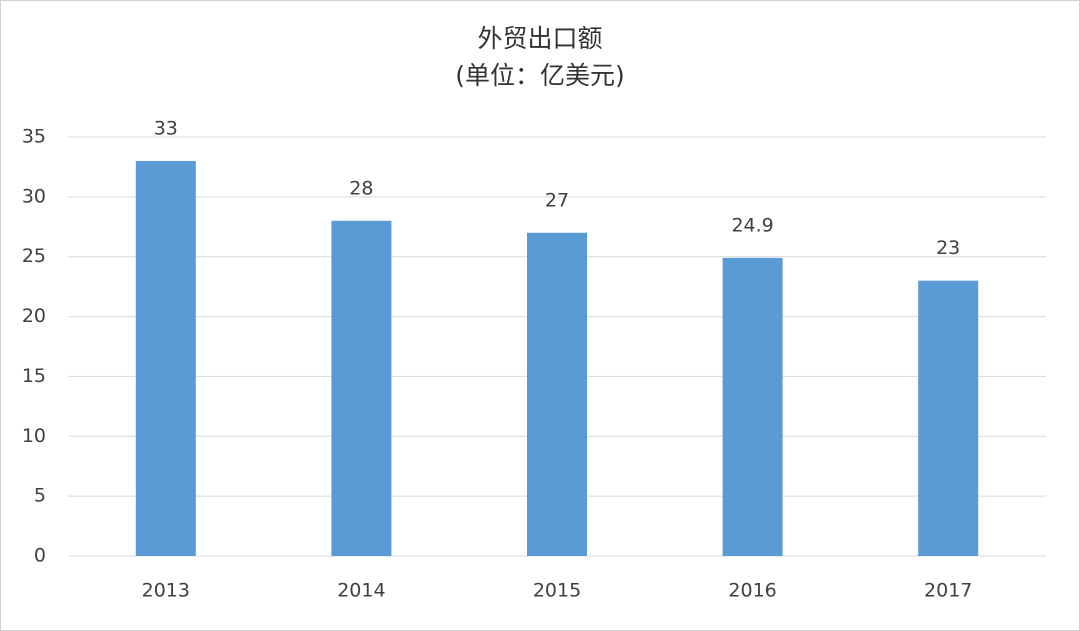 This screenshot has height=631, width=1080. I want to click on data-label: 28, so click(361, 188).